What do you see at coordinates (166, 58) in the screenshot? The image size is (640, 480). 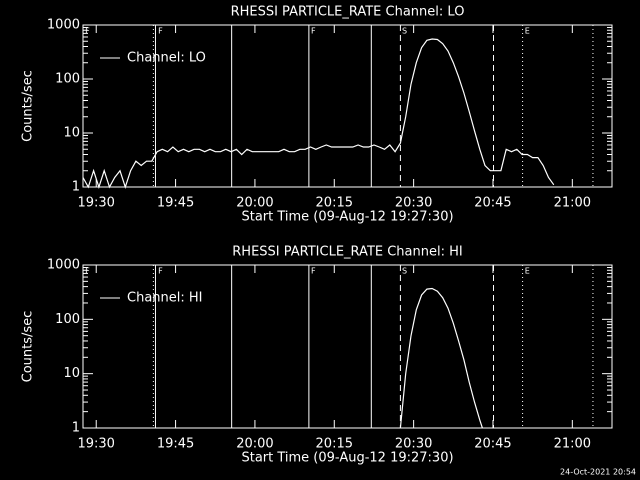 I see `legend-label: Channel: LO` at bounding box center [166, 58].